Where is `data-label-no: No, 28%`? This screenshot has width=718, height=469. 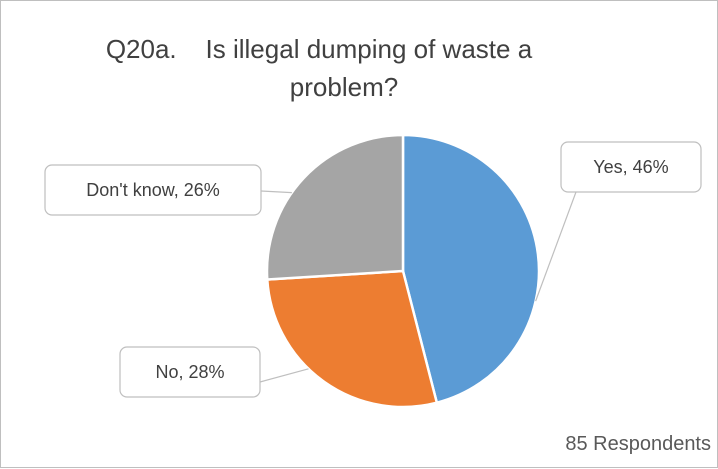
data-label-no: No, 28% is located at coordinates (190, 372).